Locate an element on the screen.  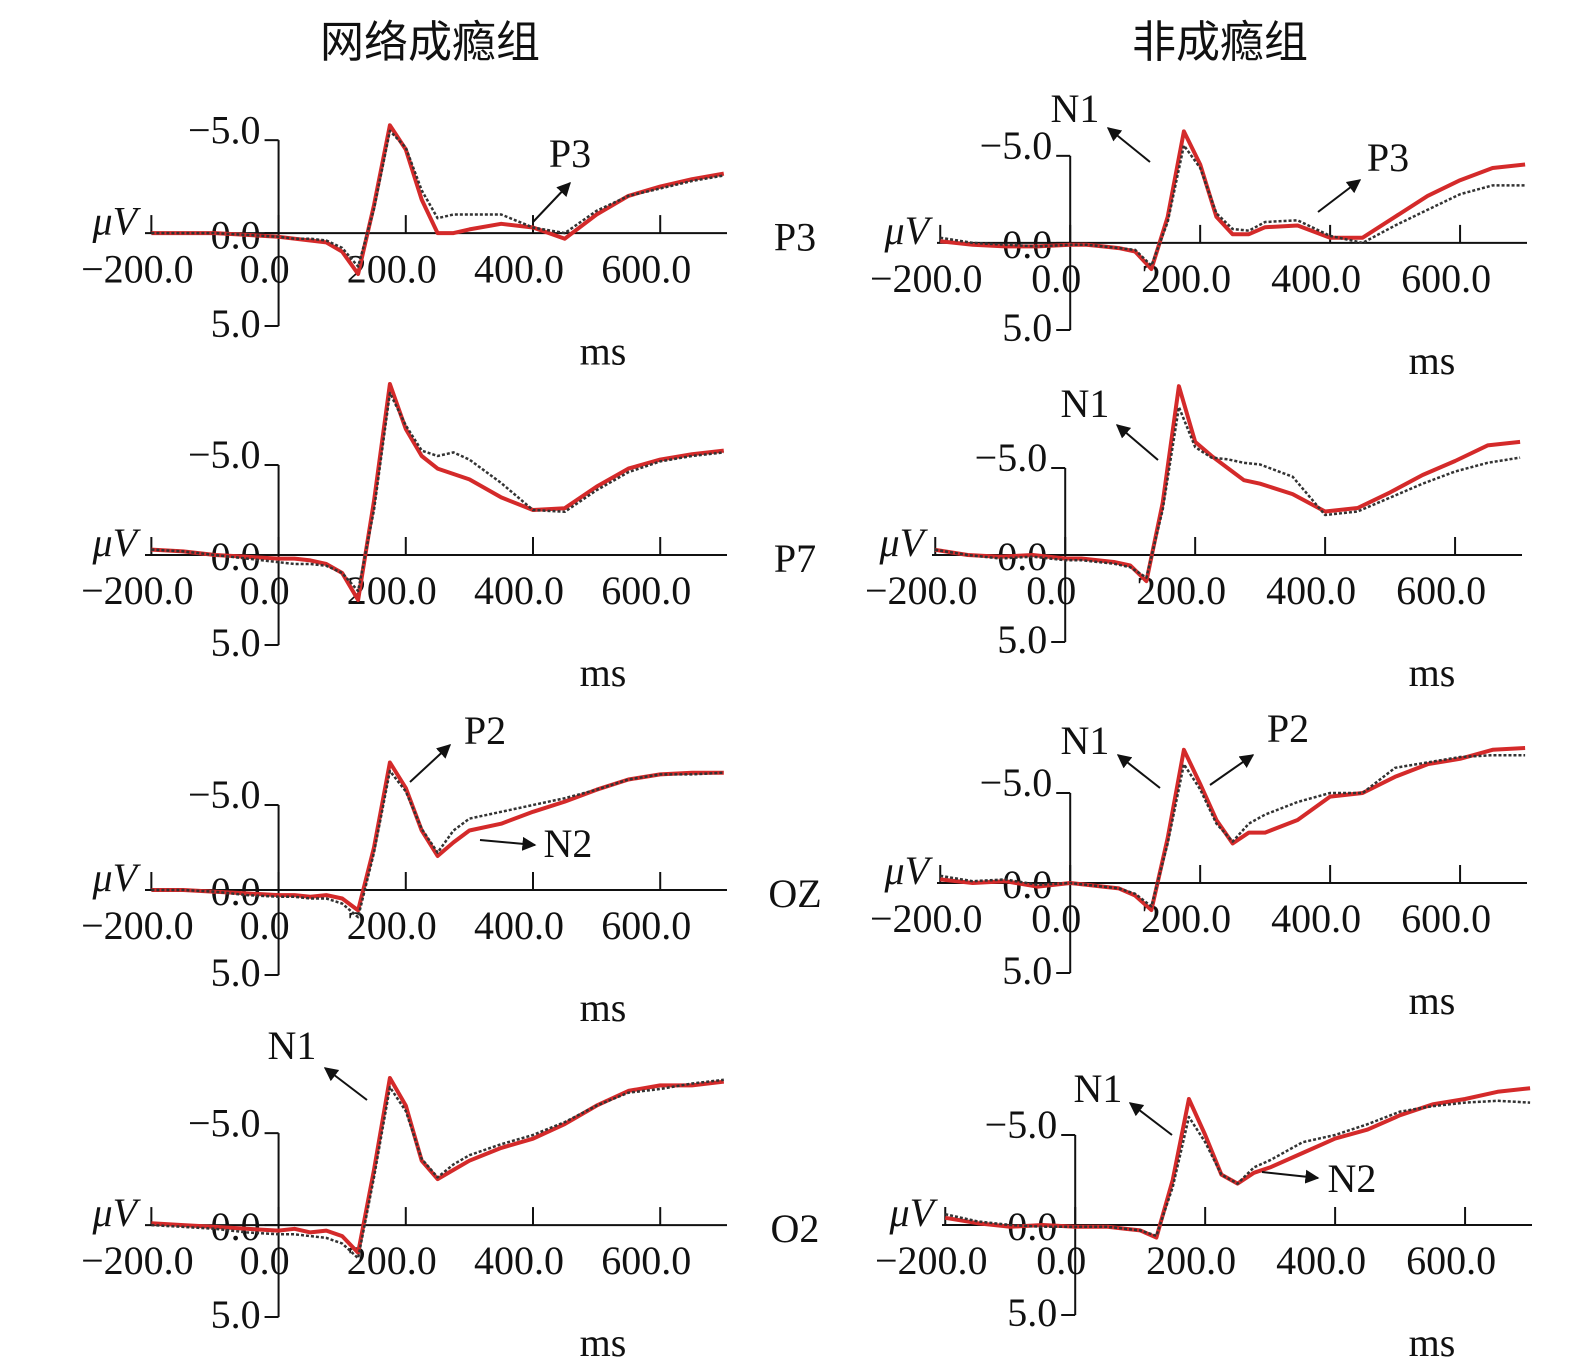
row-label: O2 is located at coordinates (795, 1228).